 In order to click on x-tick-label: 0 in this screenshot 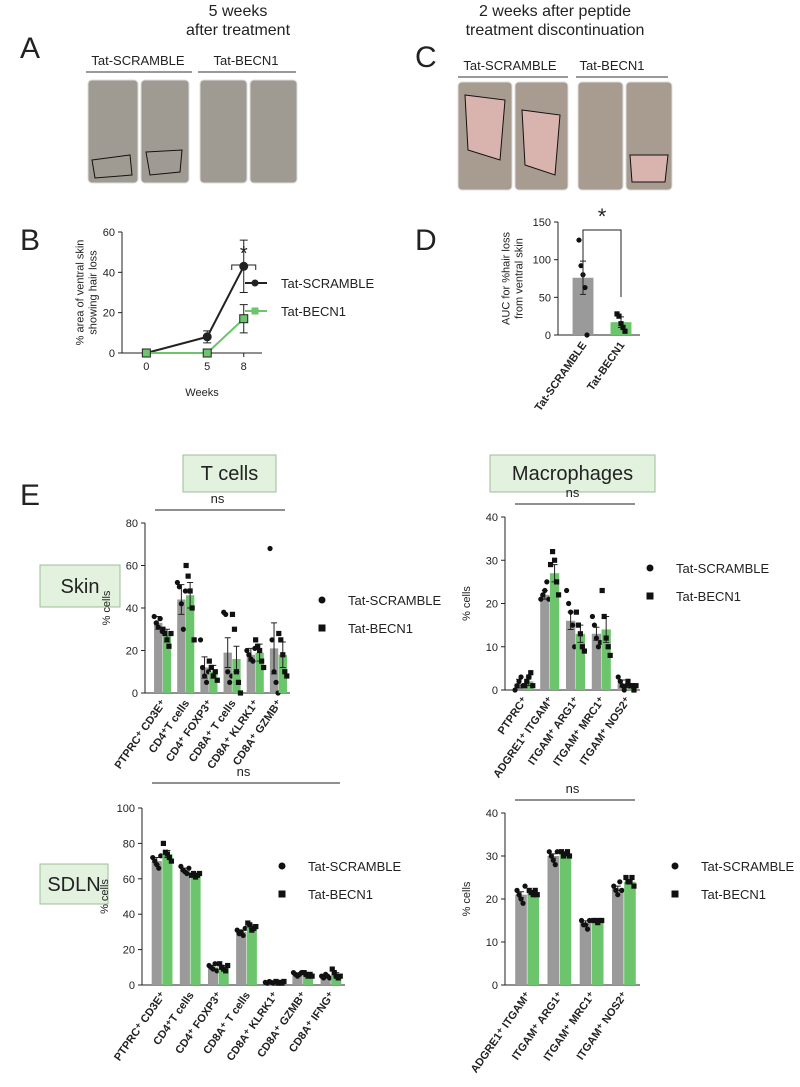, I will do `click(146, 367)`.